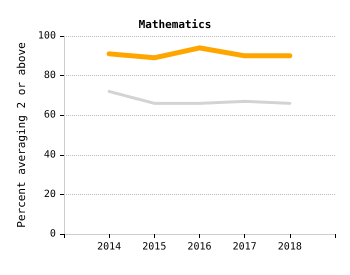  Describe the element at coordinates (50, 194) in the screenshot. I see `y-tick-label: 20` at that location.